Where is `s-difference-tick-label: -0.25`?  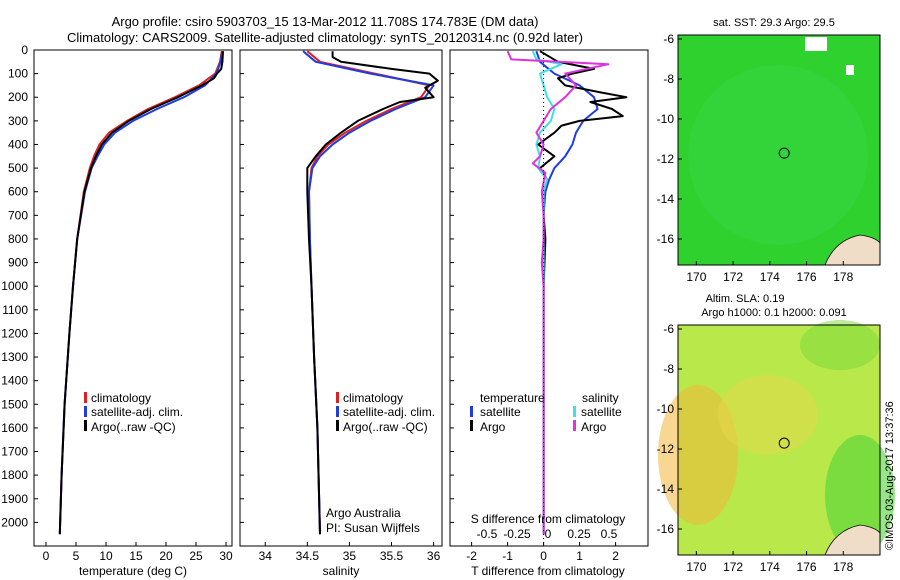
s-difference-tick-label: -0.25 is located at coordinates (517, 534).